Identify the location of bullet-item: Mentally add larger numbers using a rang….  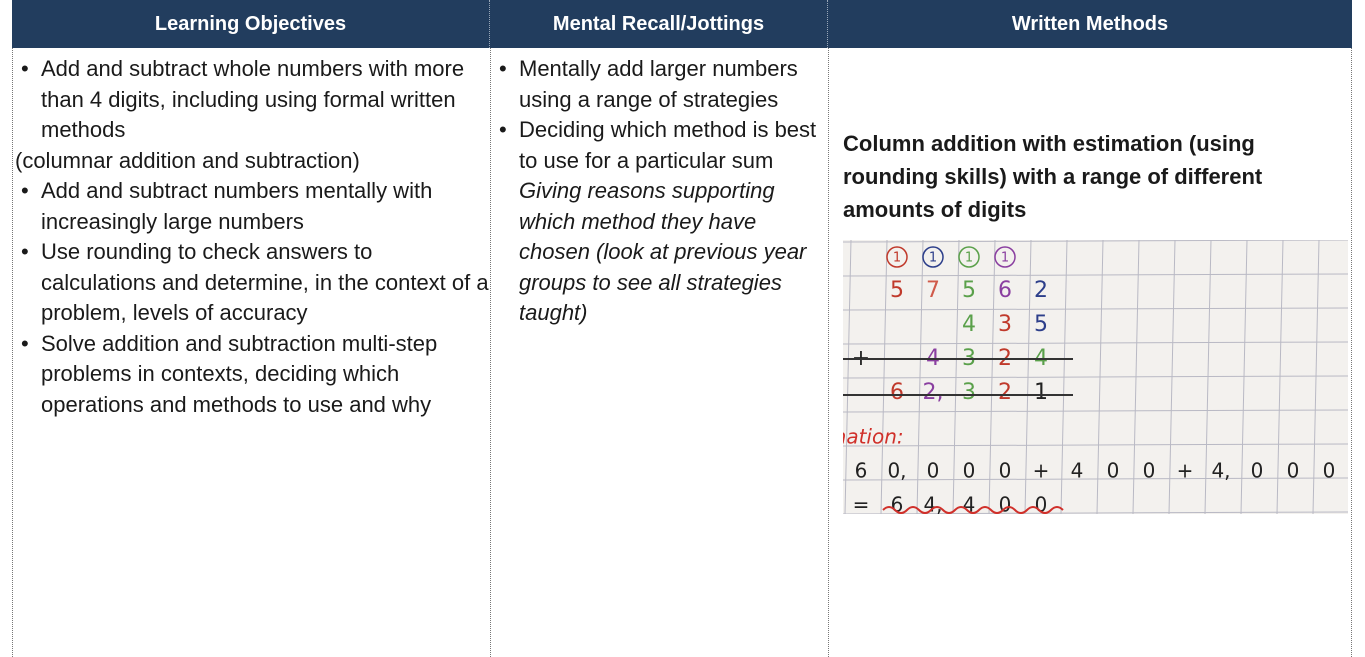
(657, 84).